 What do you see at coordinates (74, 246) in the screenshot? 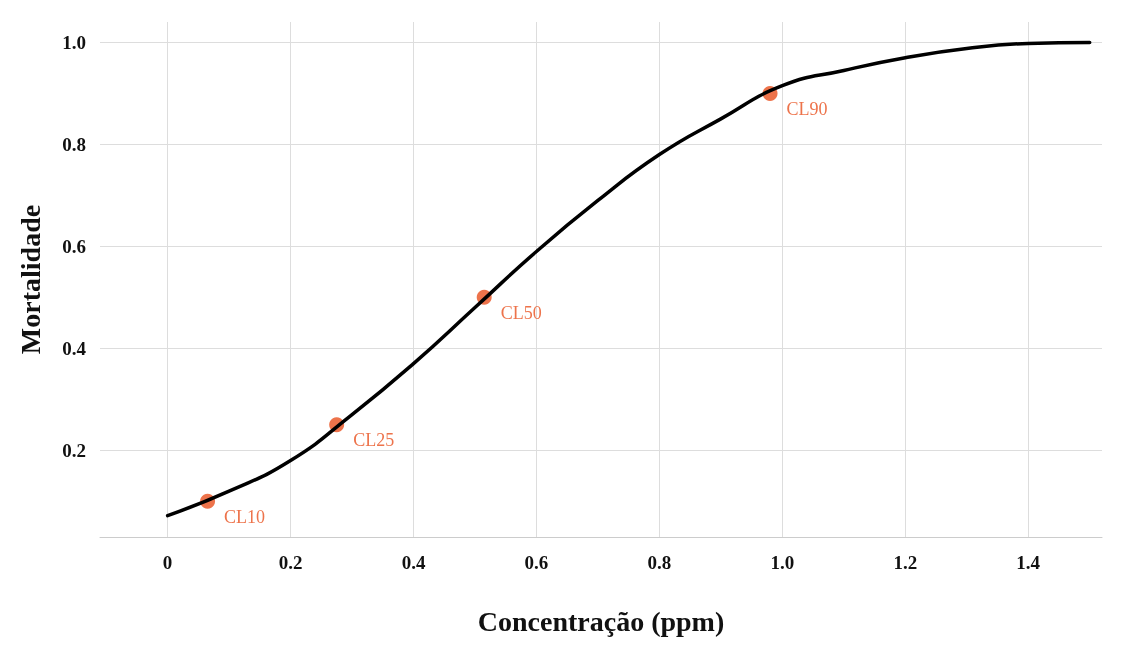
I see `y-tick-label: 0.6` at bounding box center [74, 246].